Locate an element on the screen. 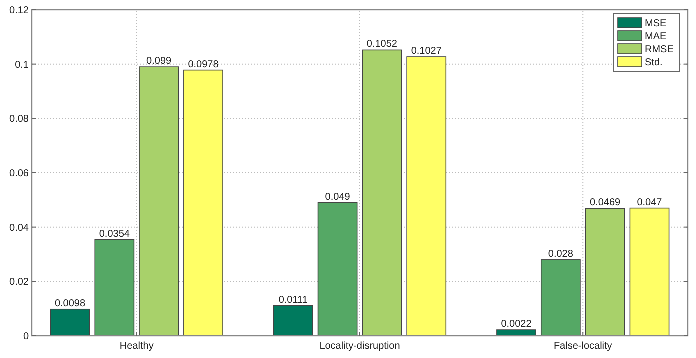  text: 0.028 is located at coordinates (561, 254).